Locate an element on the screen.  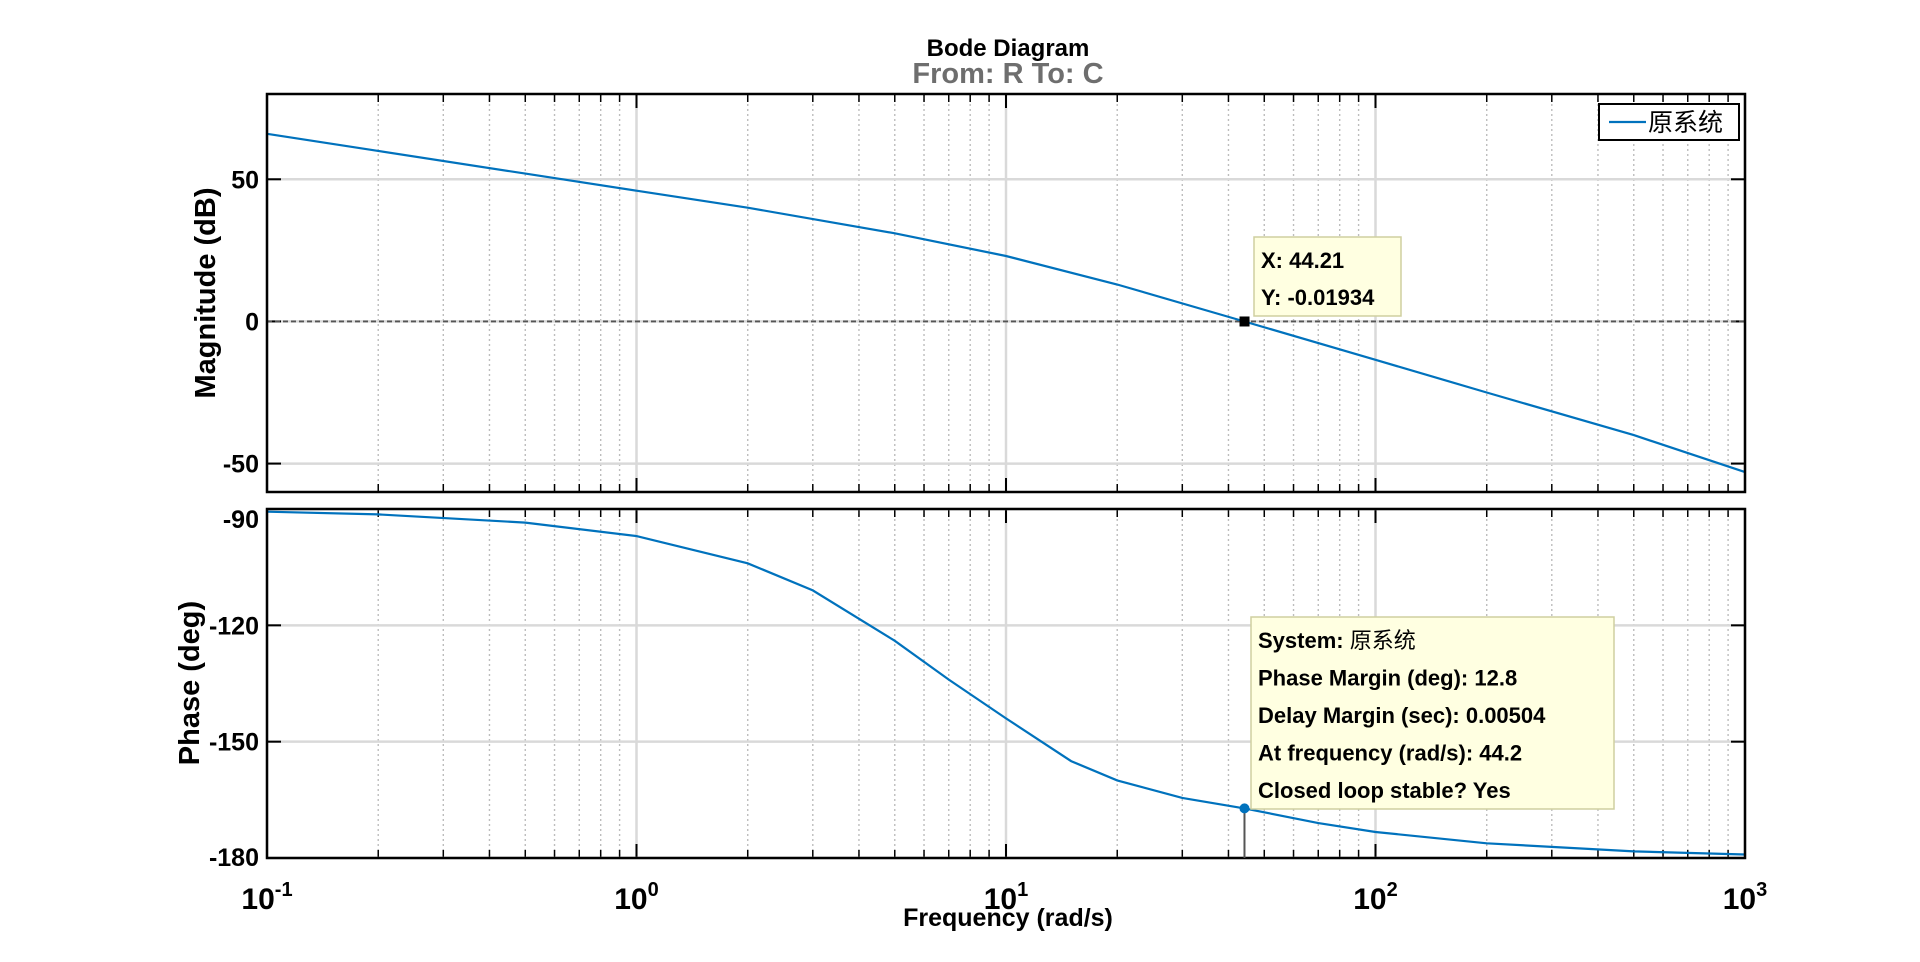
datatip-box is located at coordinates (1327, 276).